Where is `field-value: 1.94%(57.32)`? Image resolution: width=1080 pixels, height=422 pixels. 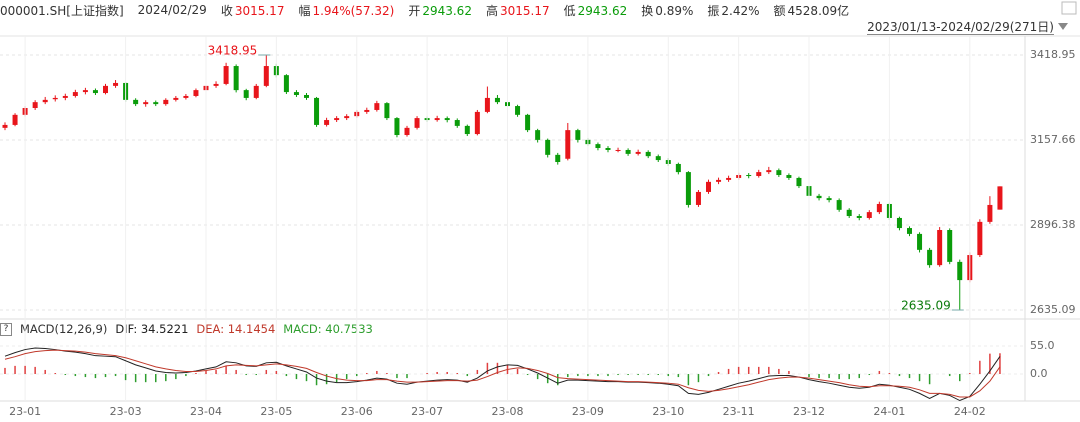
field-value: 1.94%(57.32) is located at coordinates (353, 10).